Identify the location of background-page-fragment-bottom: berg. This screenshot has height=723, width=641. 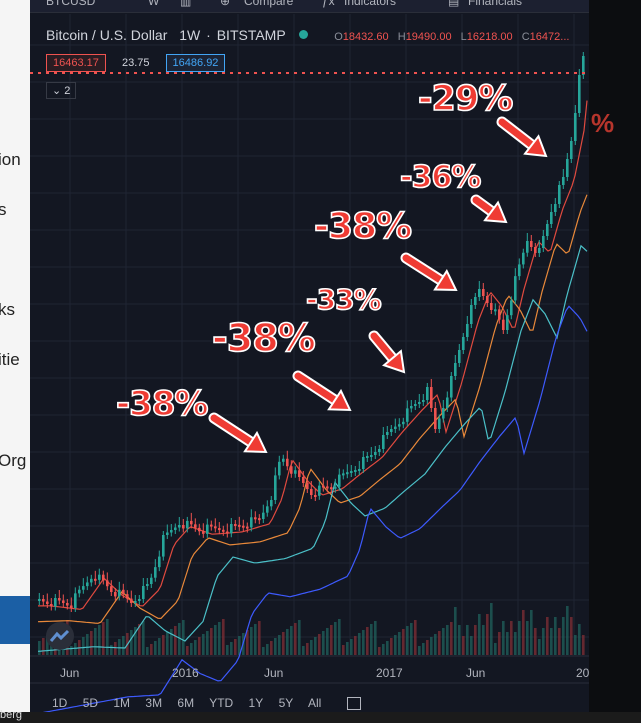
(320, 716).